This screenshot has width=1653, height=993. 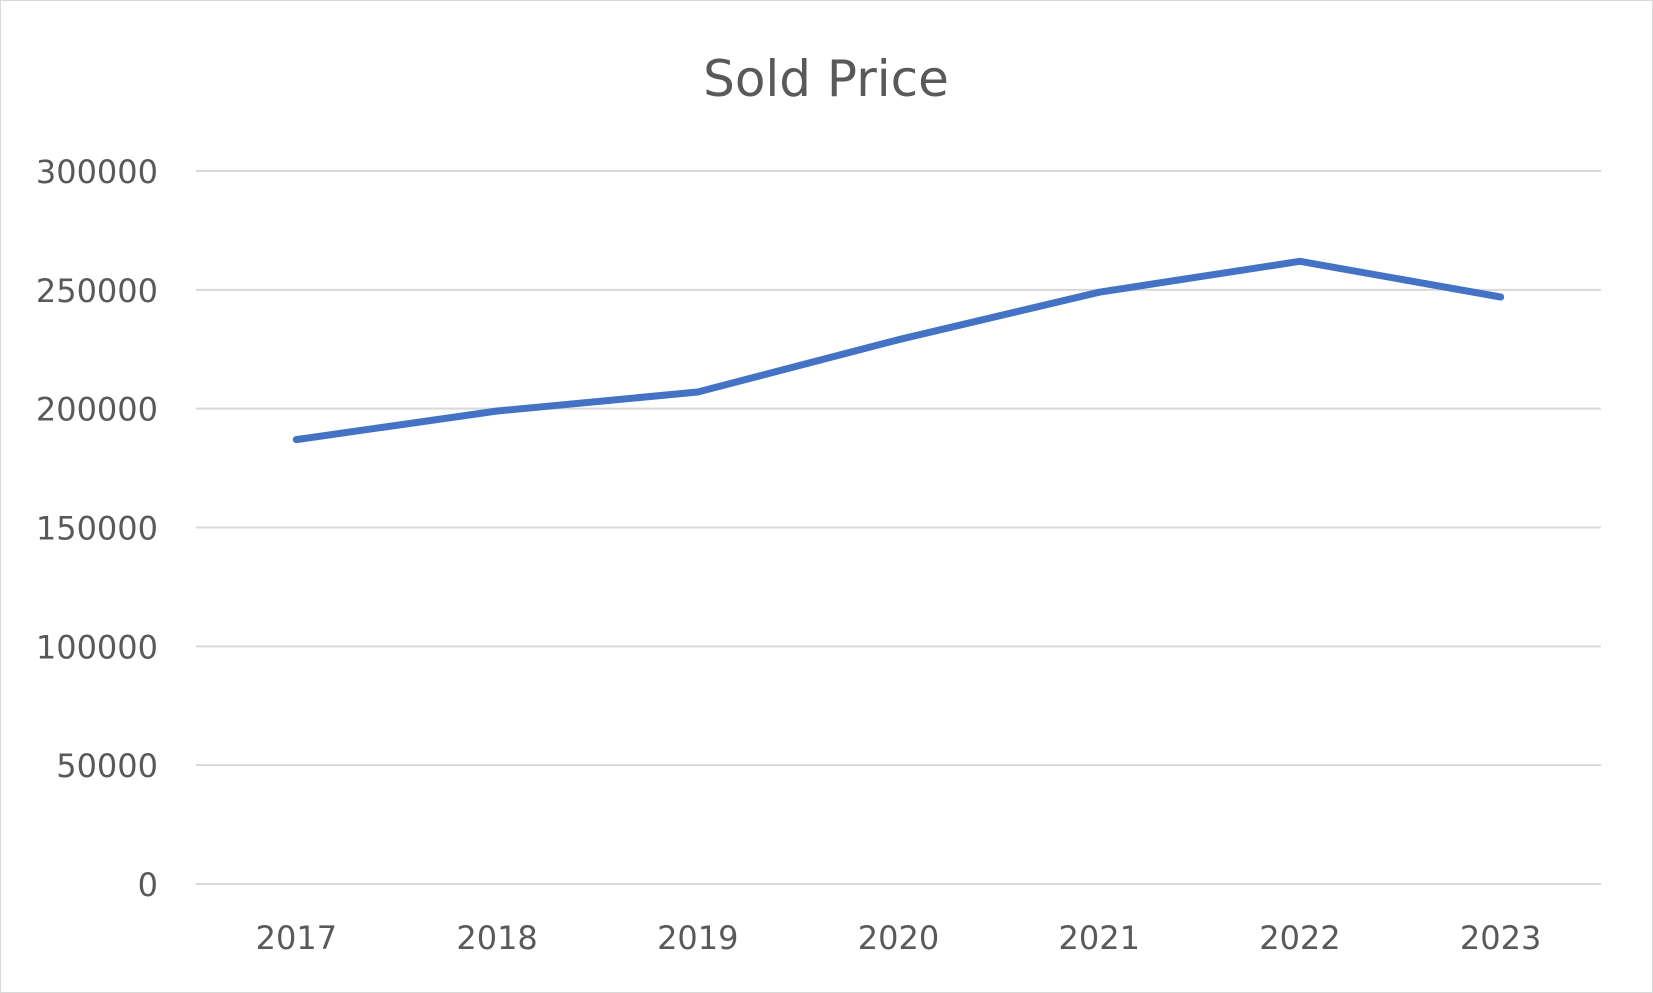 What do you see at coordinates (1099, 292) in the screenshot?
I see `data-point-2021` at bounding box center [1099, 292].